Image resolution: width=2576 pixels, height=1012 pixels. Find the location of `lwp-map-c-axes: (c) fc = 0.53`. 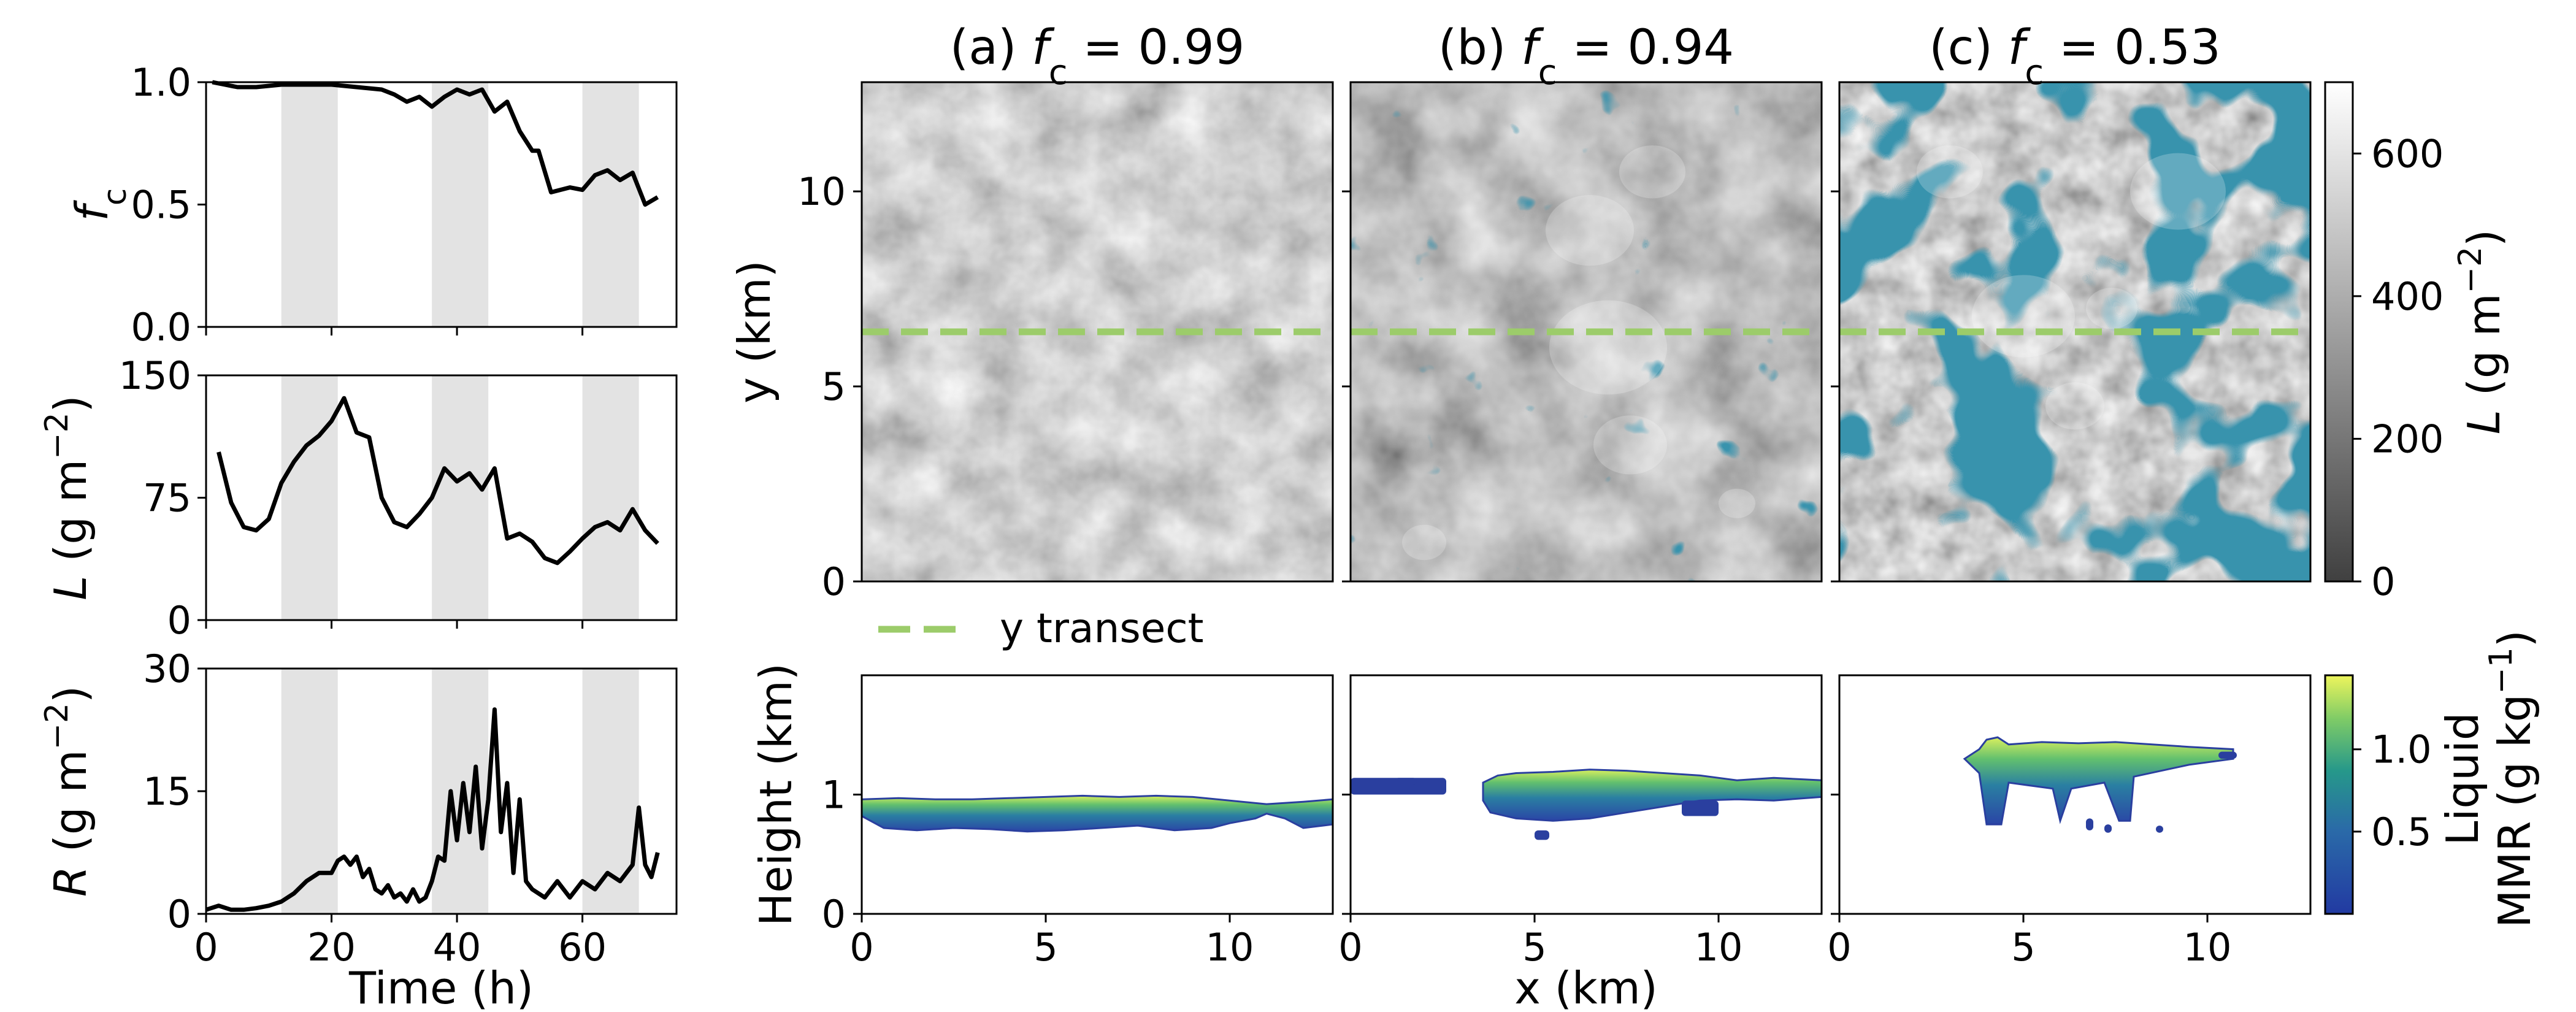

lwp-map-c-axes: (c) fc = 0.53 is located at coordinates (2071, 301).